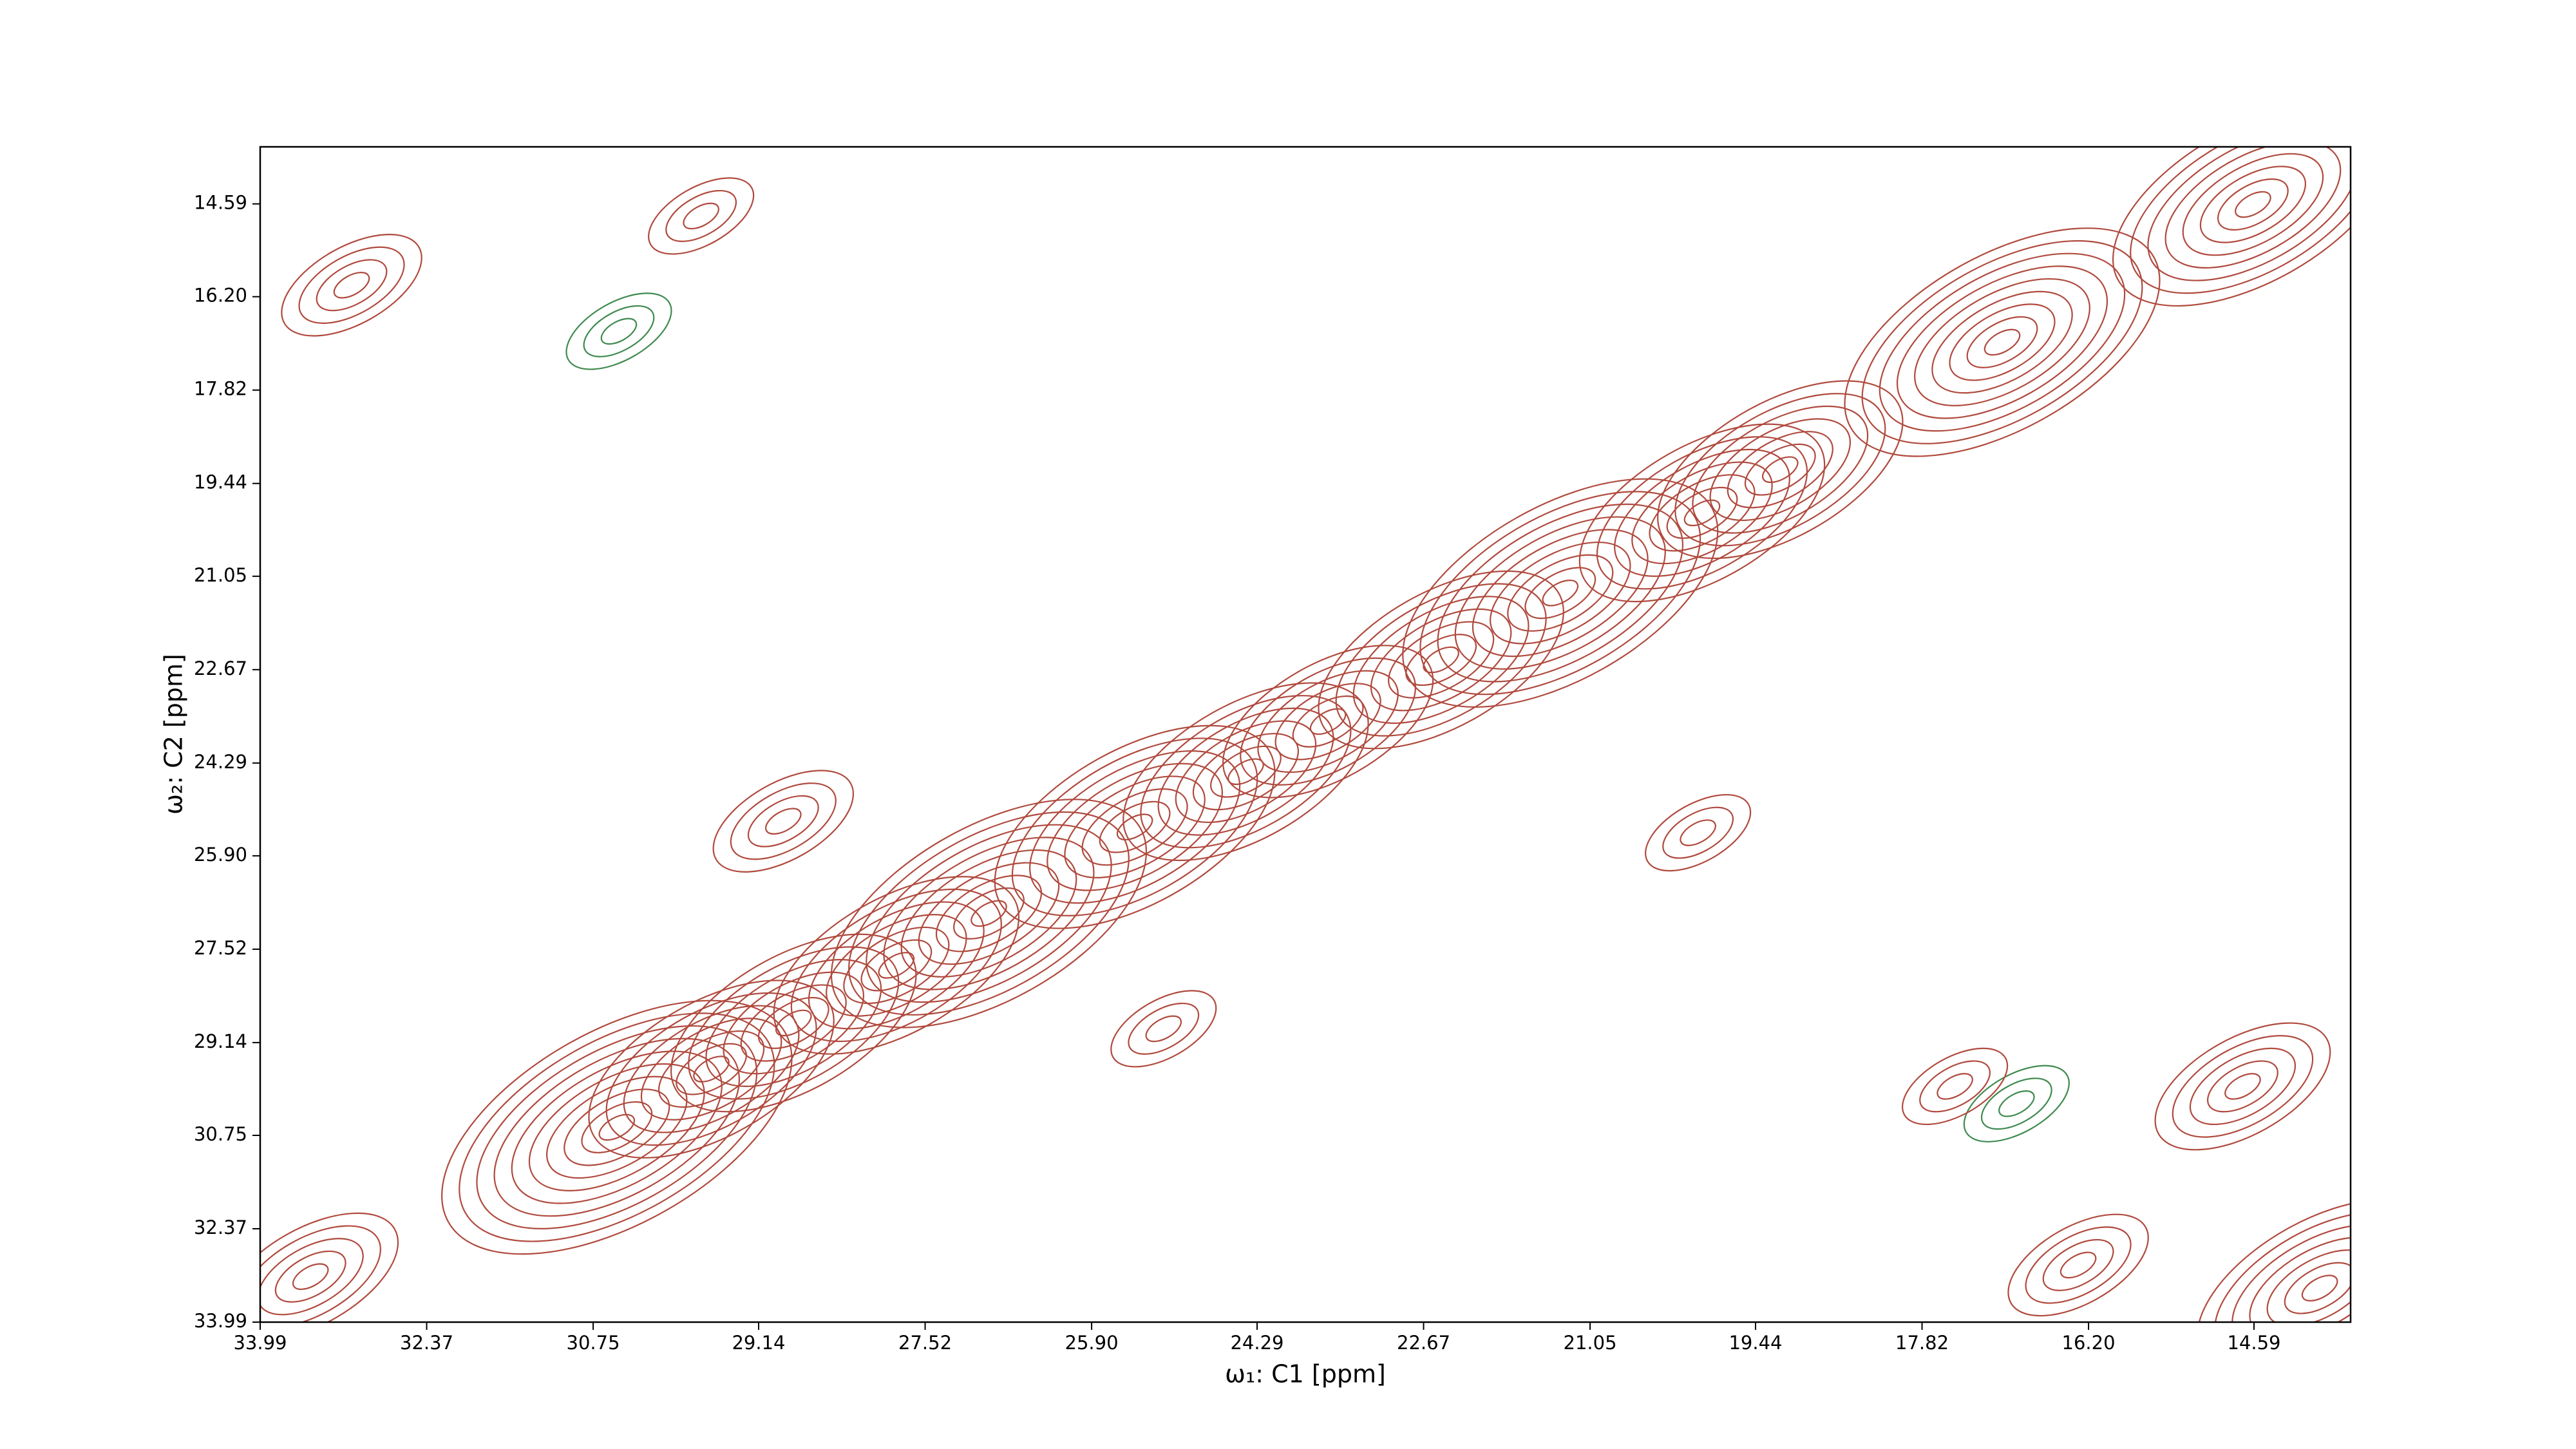 This screenshot has height=1449, width=2576. What do you see at coordinates (221, 389) in the screenshot?
I see `y-tick-label: 17.82` at bounding box center [221, 389].